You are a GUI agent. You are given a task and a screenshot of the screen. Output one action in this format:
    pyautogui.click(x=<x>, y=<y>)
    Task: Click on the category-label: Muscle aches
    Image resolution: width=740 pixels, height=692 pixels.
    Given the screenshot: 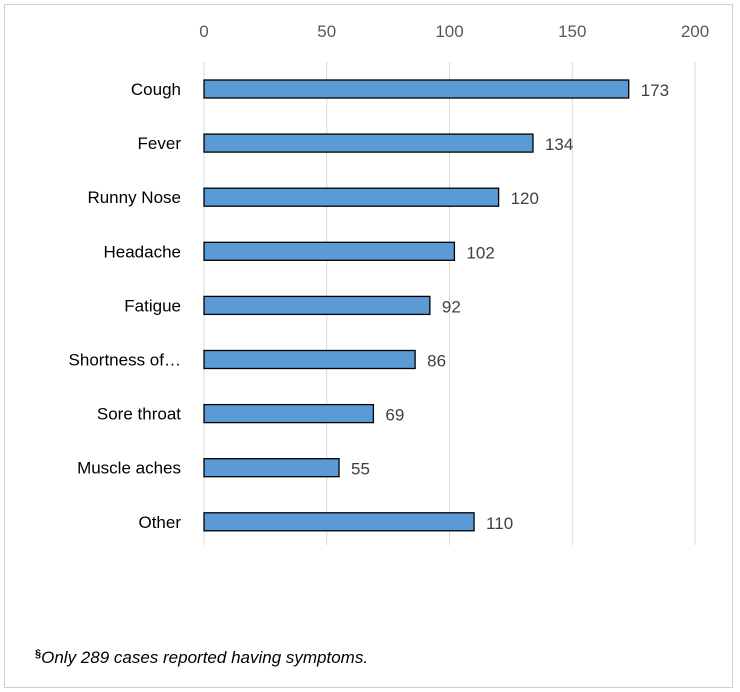 What is the action you would take?
    pyautogui.click(x=129, y=468)
    